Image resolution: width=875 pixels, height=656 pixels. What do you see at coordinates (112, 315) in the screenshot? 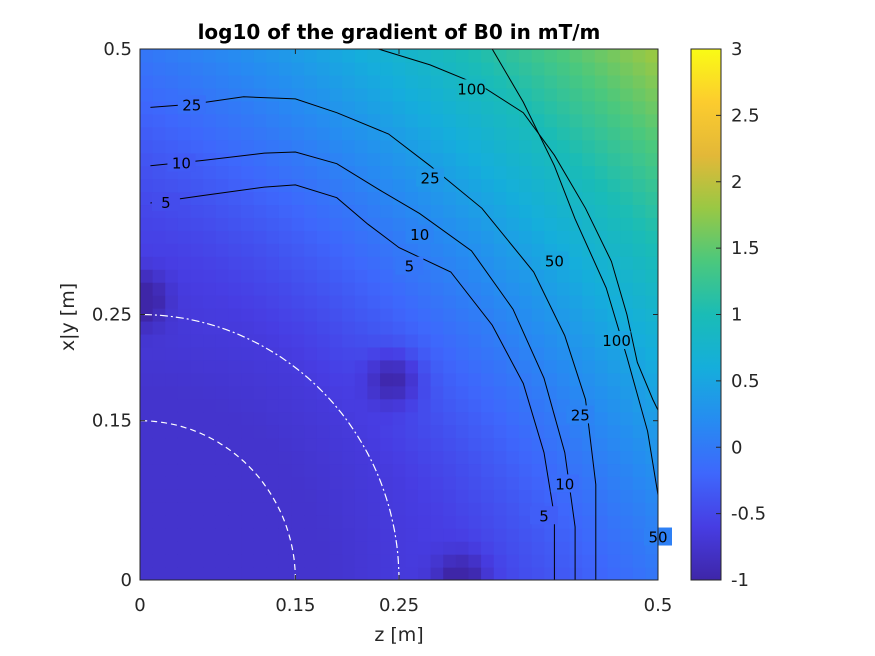
I see `y-tick-label: 0.25` at bounding box center [112, 315].